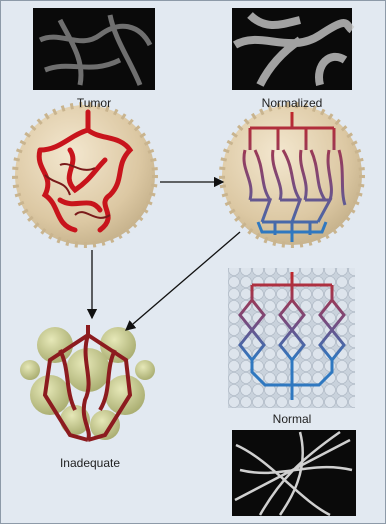 This screenshot has height=524, width=386. Describe the element at coordinates (294, 473) in the screenshot. I see `normal-micrograph` at that location.